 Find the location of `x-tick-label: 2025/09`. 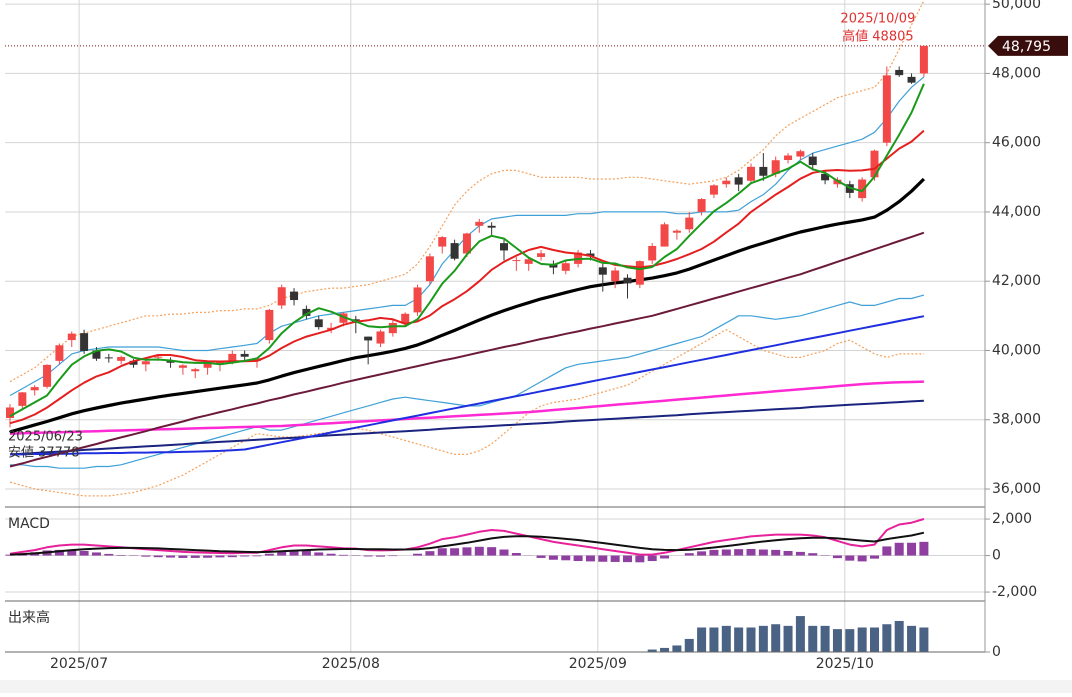

x-tick-label: 2025/09 is located at coordinates (598, 664).